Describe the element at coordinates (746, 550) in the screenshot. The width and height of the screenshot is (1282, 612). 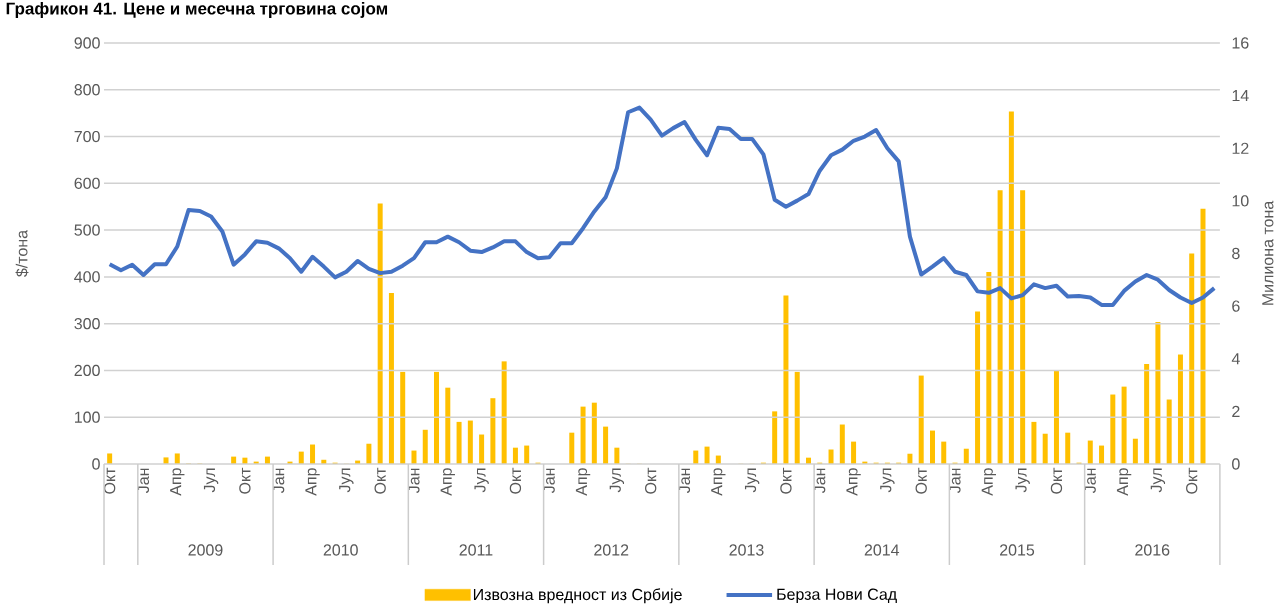
I see `text: 2013` at that location.